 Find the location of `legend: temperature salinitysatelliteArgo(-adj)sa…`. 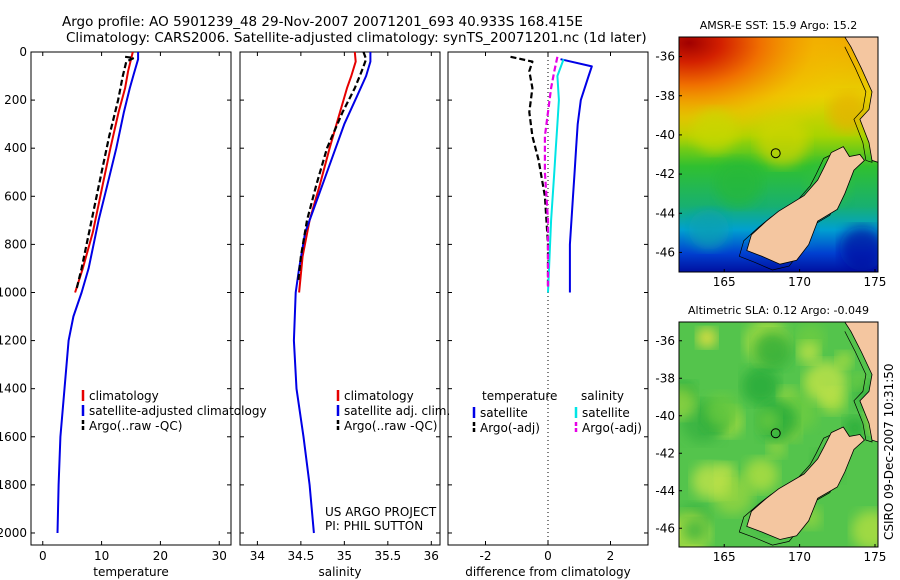

legend: temperature salinitysatelliteArgo(-adj)sa… is located at coordinates (557, 412).